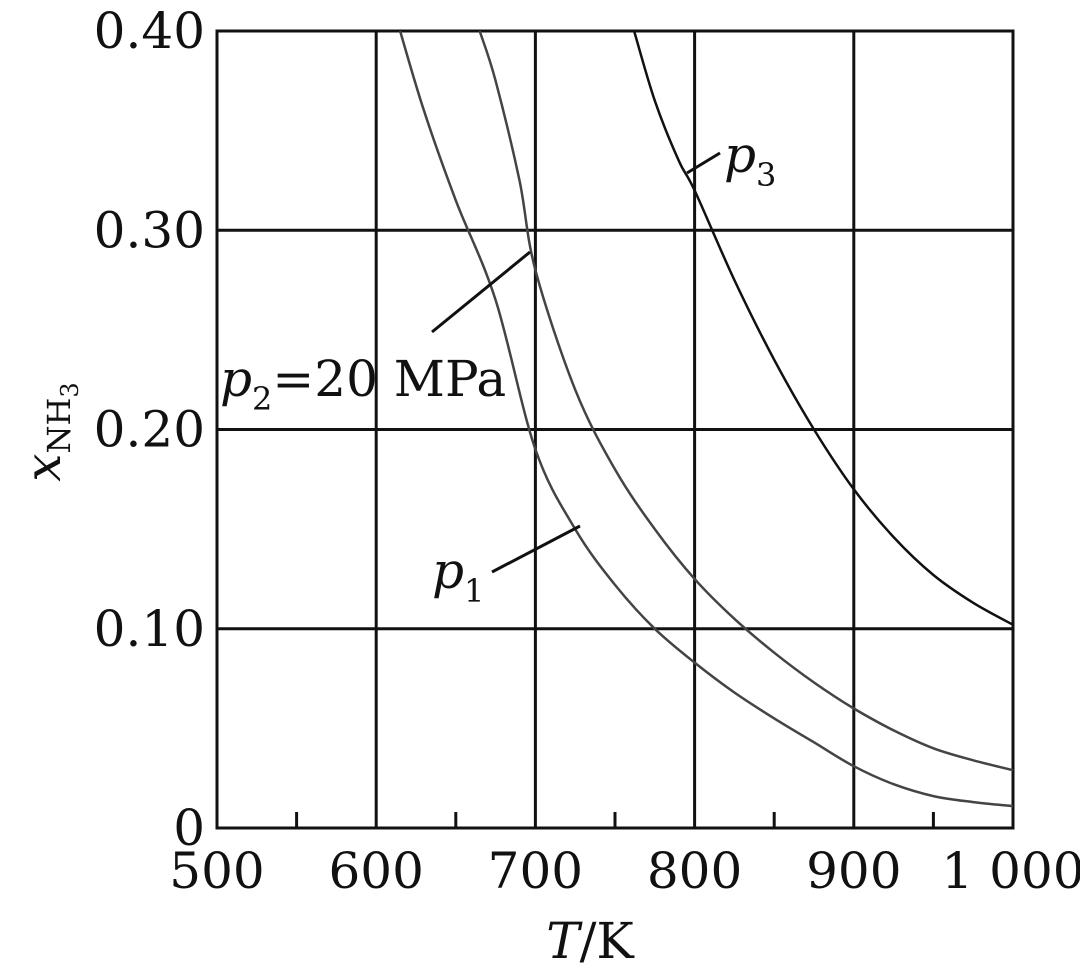 The image size is (1080, 975). What do you see at coordinates (375, 871) in the screenshot?
I see `x-tick-label: 600` at bounding box center [375, 871].